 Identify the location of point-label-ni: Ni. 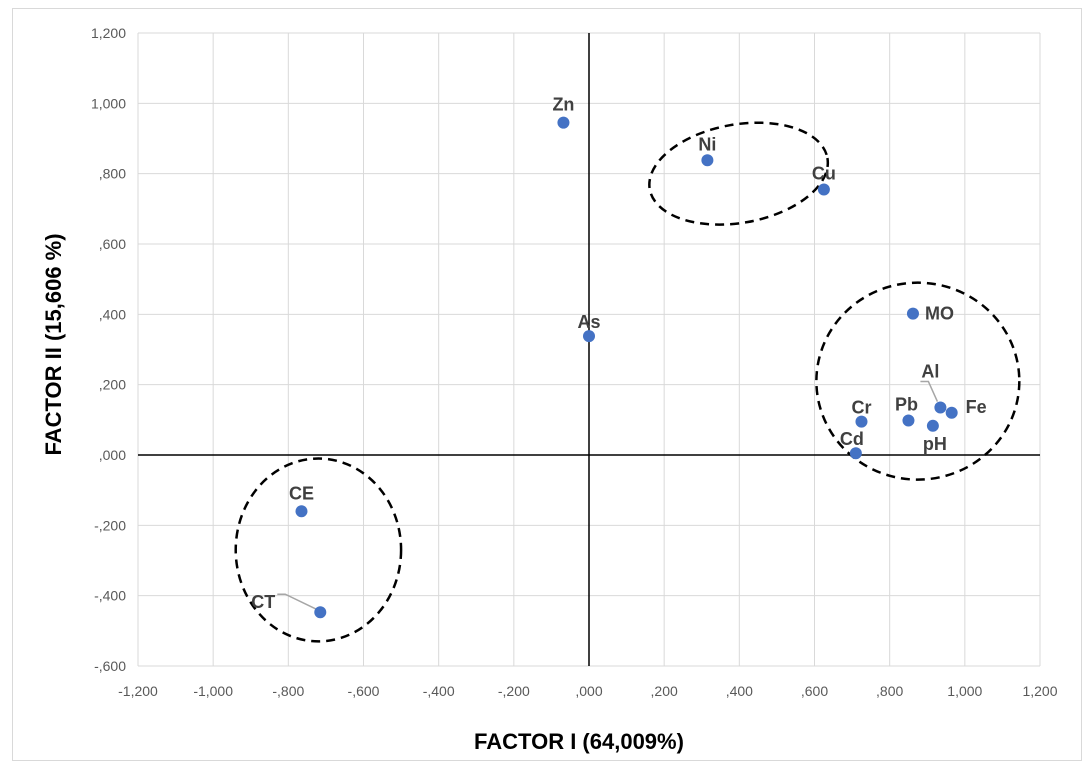
(707, 144).